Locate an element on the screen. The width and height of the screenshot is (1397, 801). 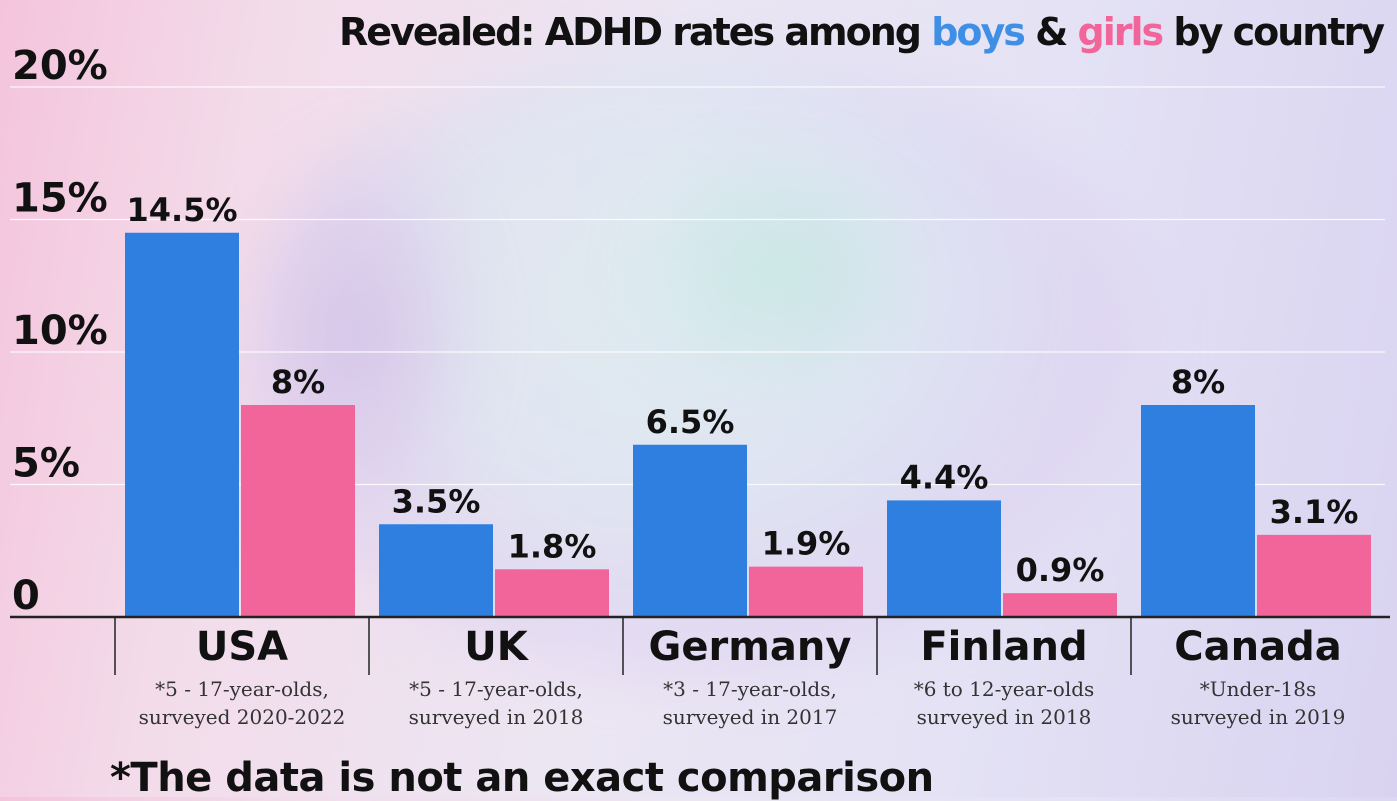
data-label-boys-germany: 6.5% is located at coordinates (690, 422).